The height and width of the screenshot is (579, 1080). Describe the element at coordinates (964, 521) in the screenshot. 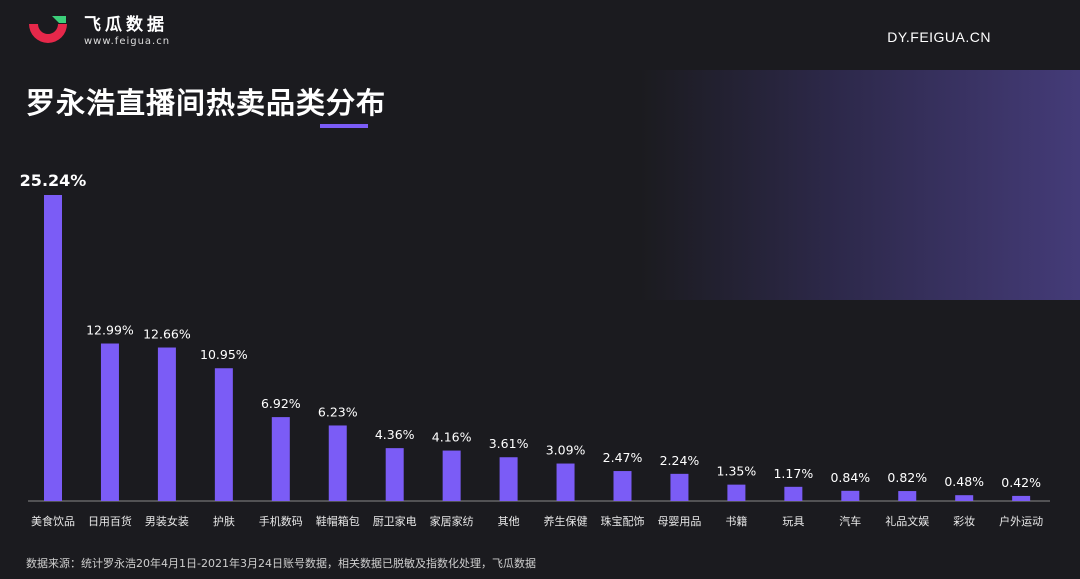

I see `category-label: 彩妆` at that location.